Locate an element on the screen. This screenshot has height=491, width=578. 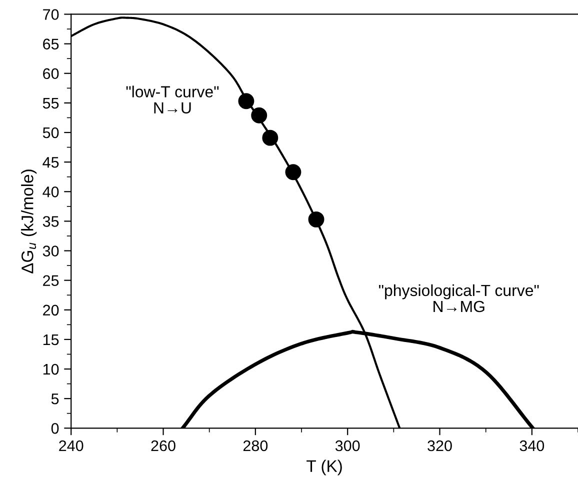
y-tick-label: 30 is located at coordinates (50, 251).